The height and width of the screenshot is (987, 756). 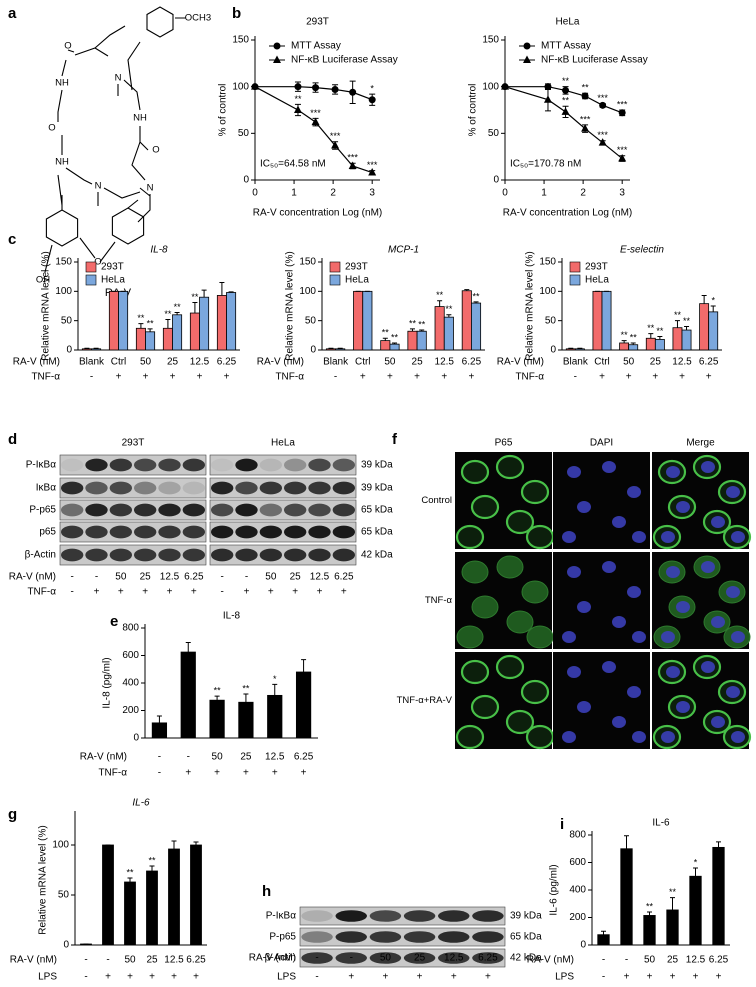 I want to click on significance: *, so click(x=696, y=862).